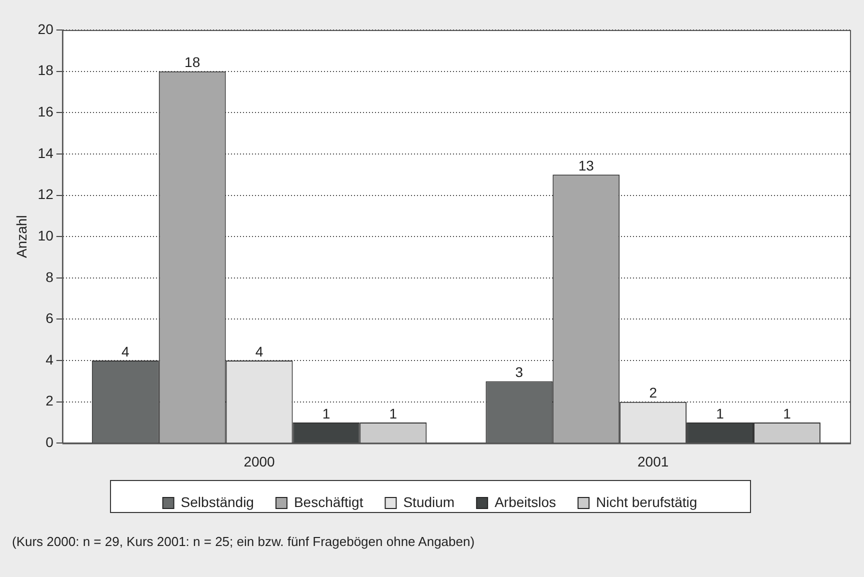 The image size is (864, 577). Describe the element at coordinates (46, 194) in the screenshot. I see `y-tick-label: 12` at that location.